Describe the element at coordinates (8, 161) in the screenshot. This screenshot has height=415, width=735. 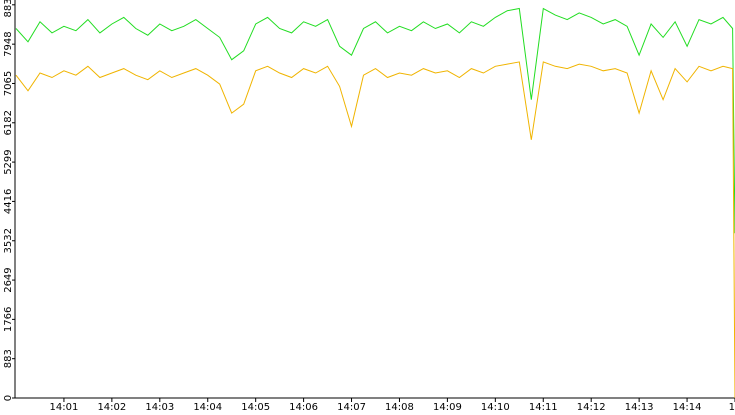
I see `y-tick-label: 5299` at that location.